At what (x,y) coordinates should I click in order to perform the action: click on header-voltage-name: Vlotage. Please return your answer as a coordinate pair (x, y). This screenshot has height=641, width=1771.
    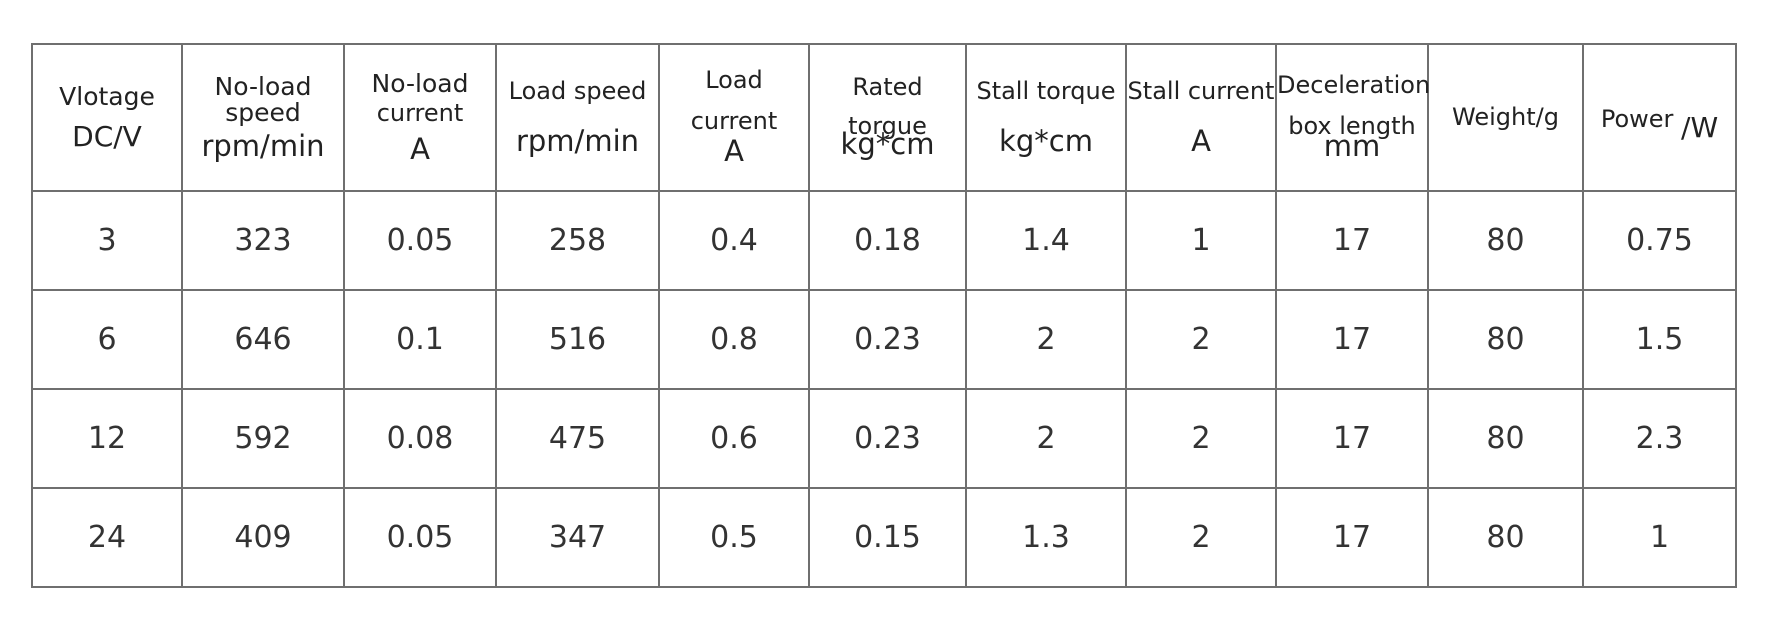
    Looking at the image, I should click on (107, 96).